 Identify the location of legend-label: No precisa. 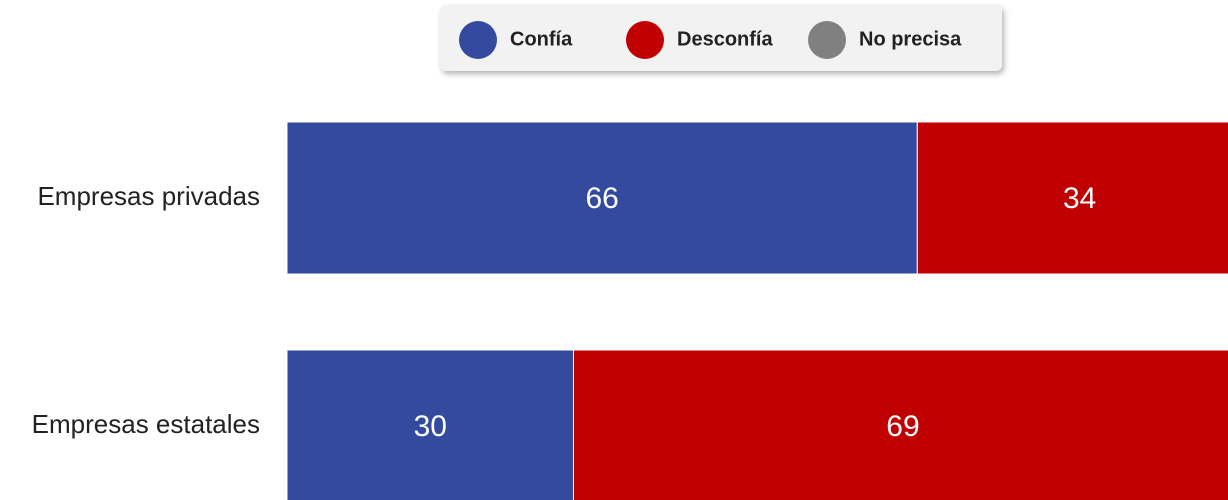
(910, 39).